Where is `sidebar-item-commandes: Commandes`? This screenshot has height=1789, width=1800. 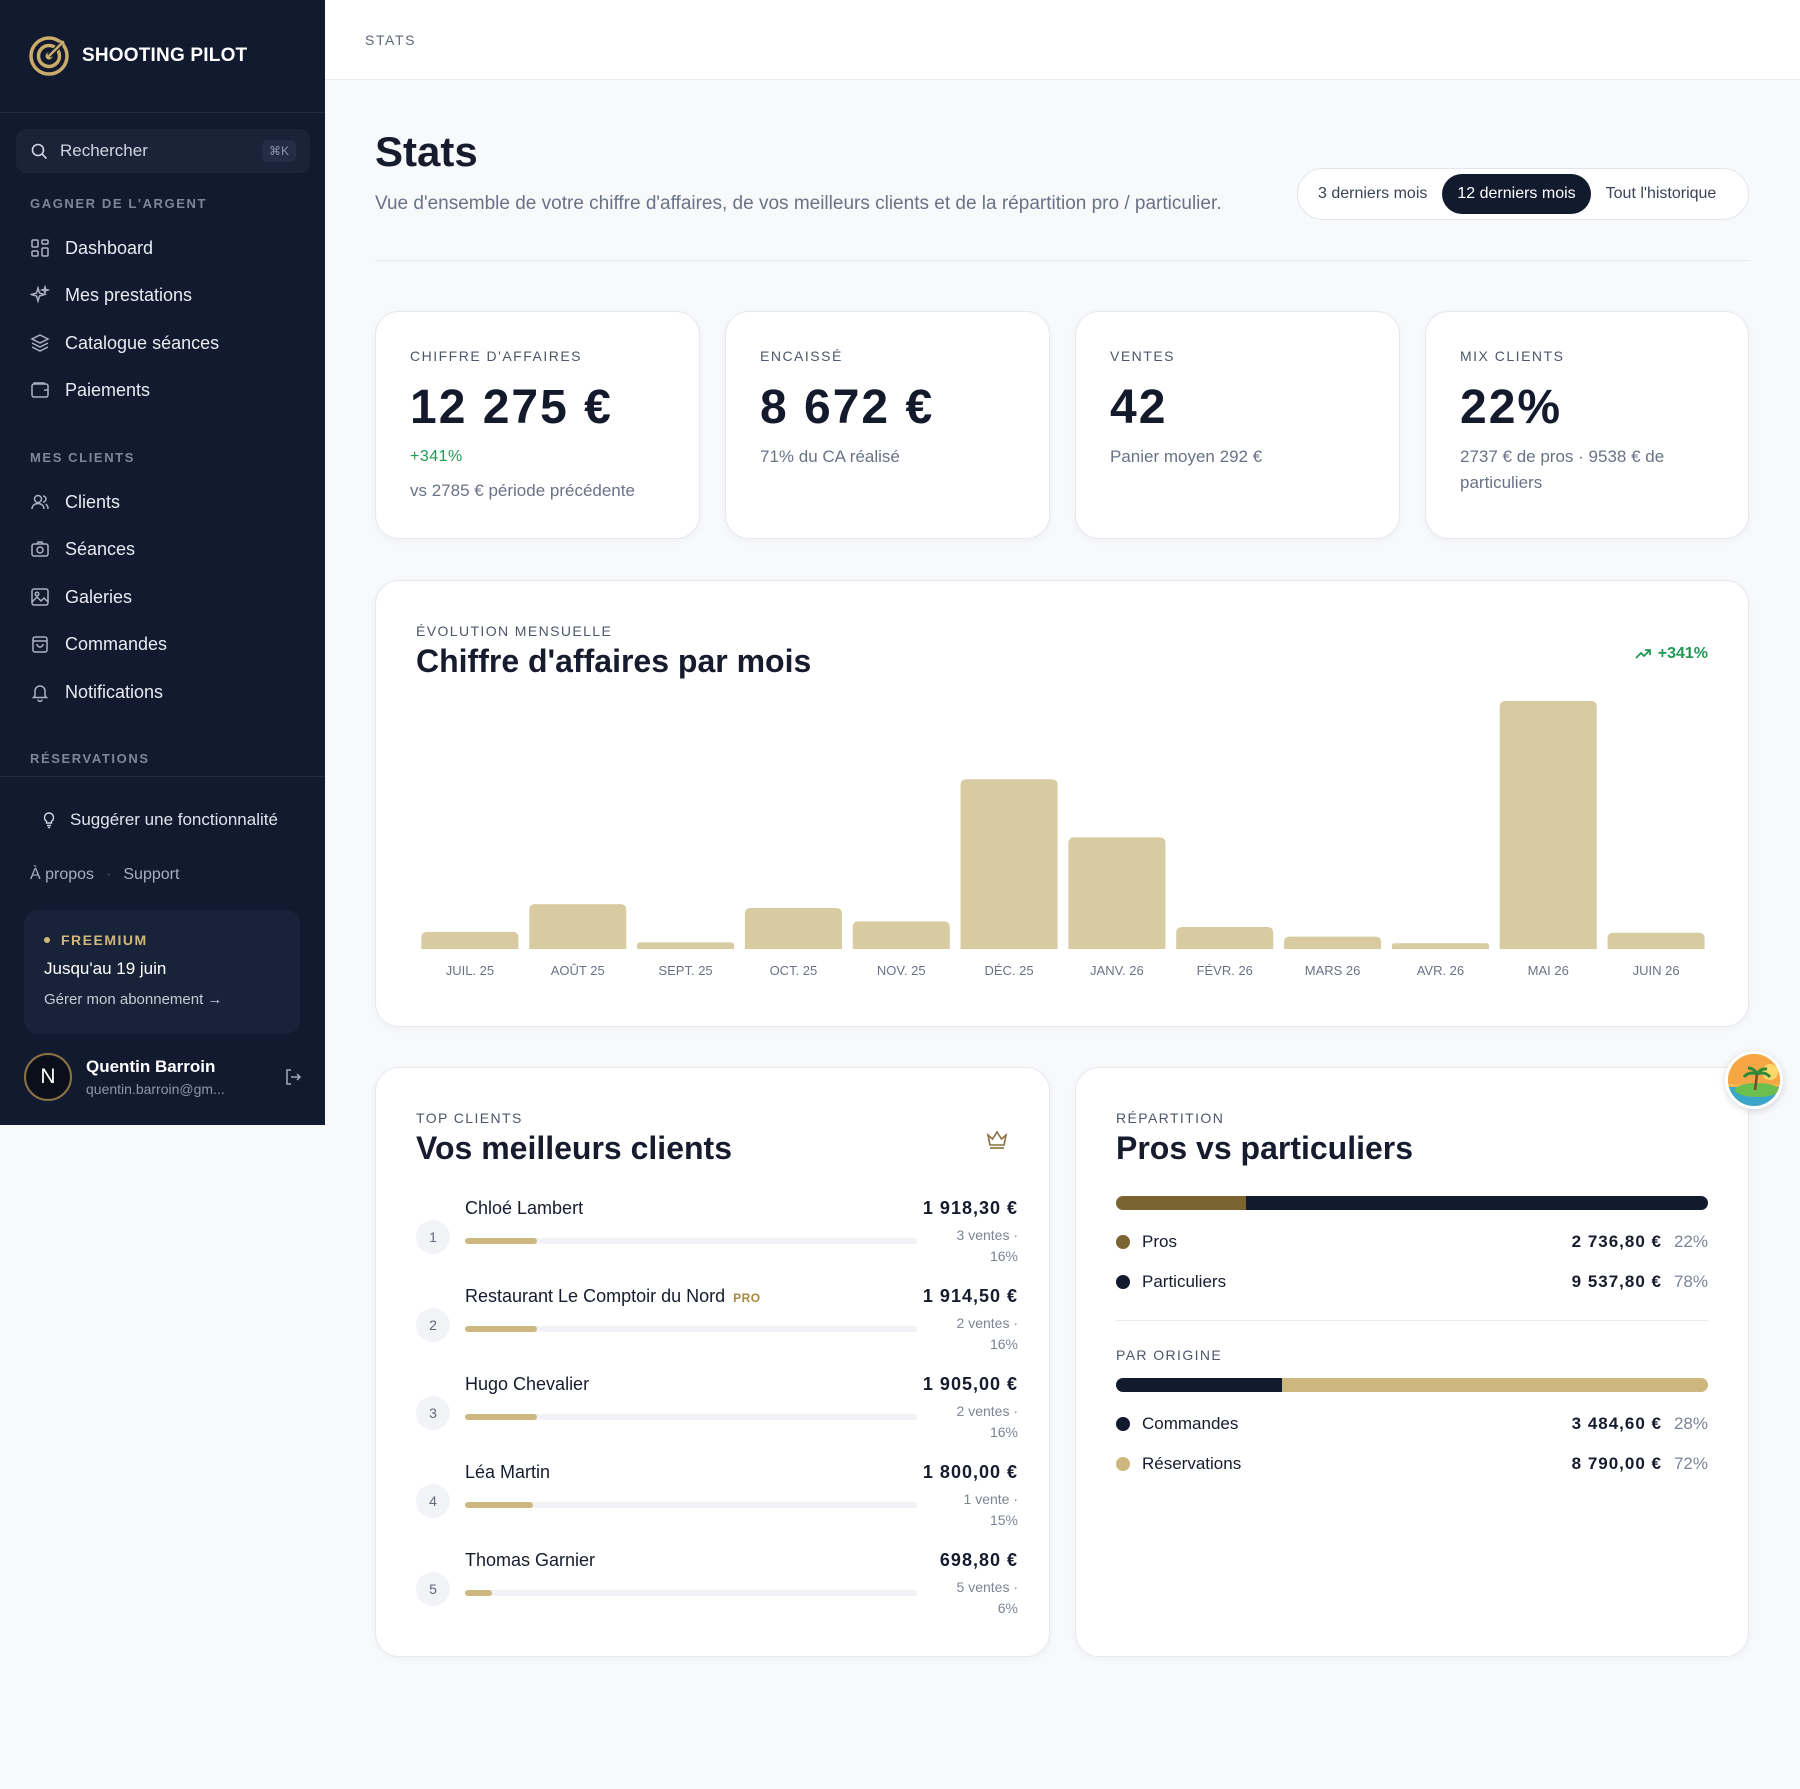 sidebar-item-commandes: Commandes is located at coordinates (98, 644).